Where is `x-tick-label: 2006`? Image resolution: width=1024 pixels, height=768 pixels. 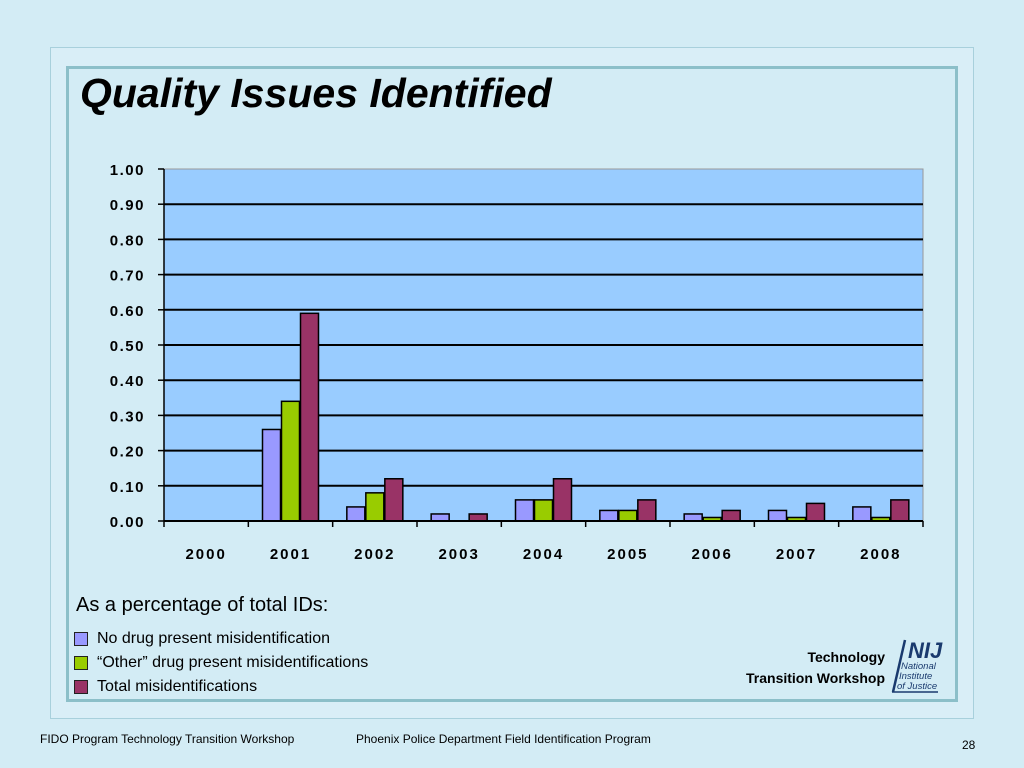
x-tick-label: 2006 is located at coordinates (711, 554).